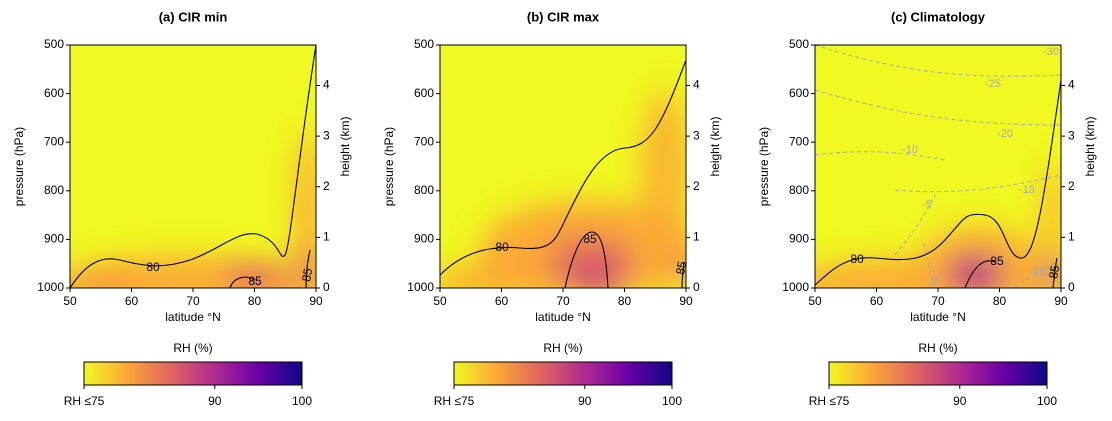  Describe the element at coordinates (193, 16) in the screenshot. I see `panel-title: (a) CIR min` at that location.